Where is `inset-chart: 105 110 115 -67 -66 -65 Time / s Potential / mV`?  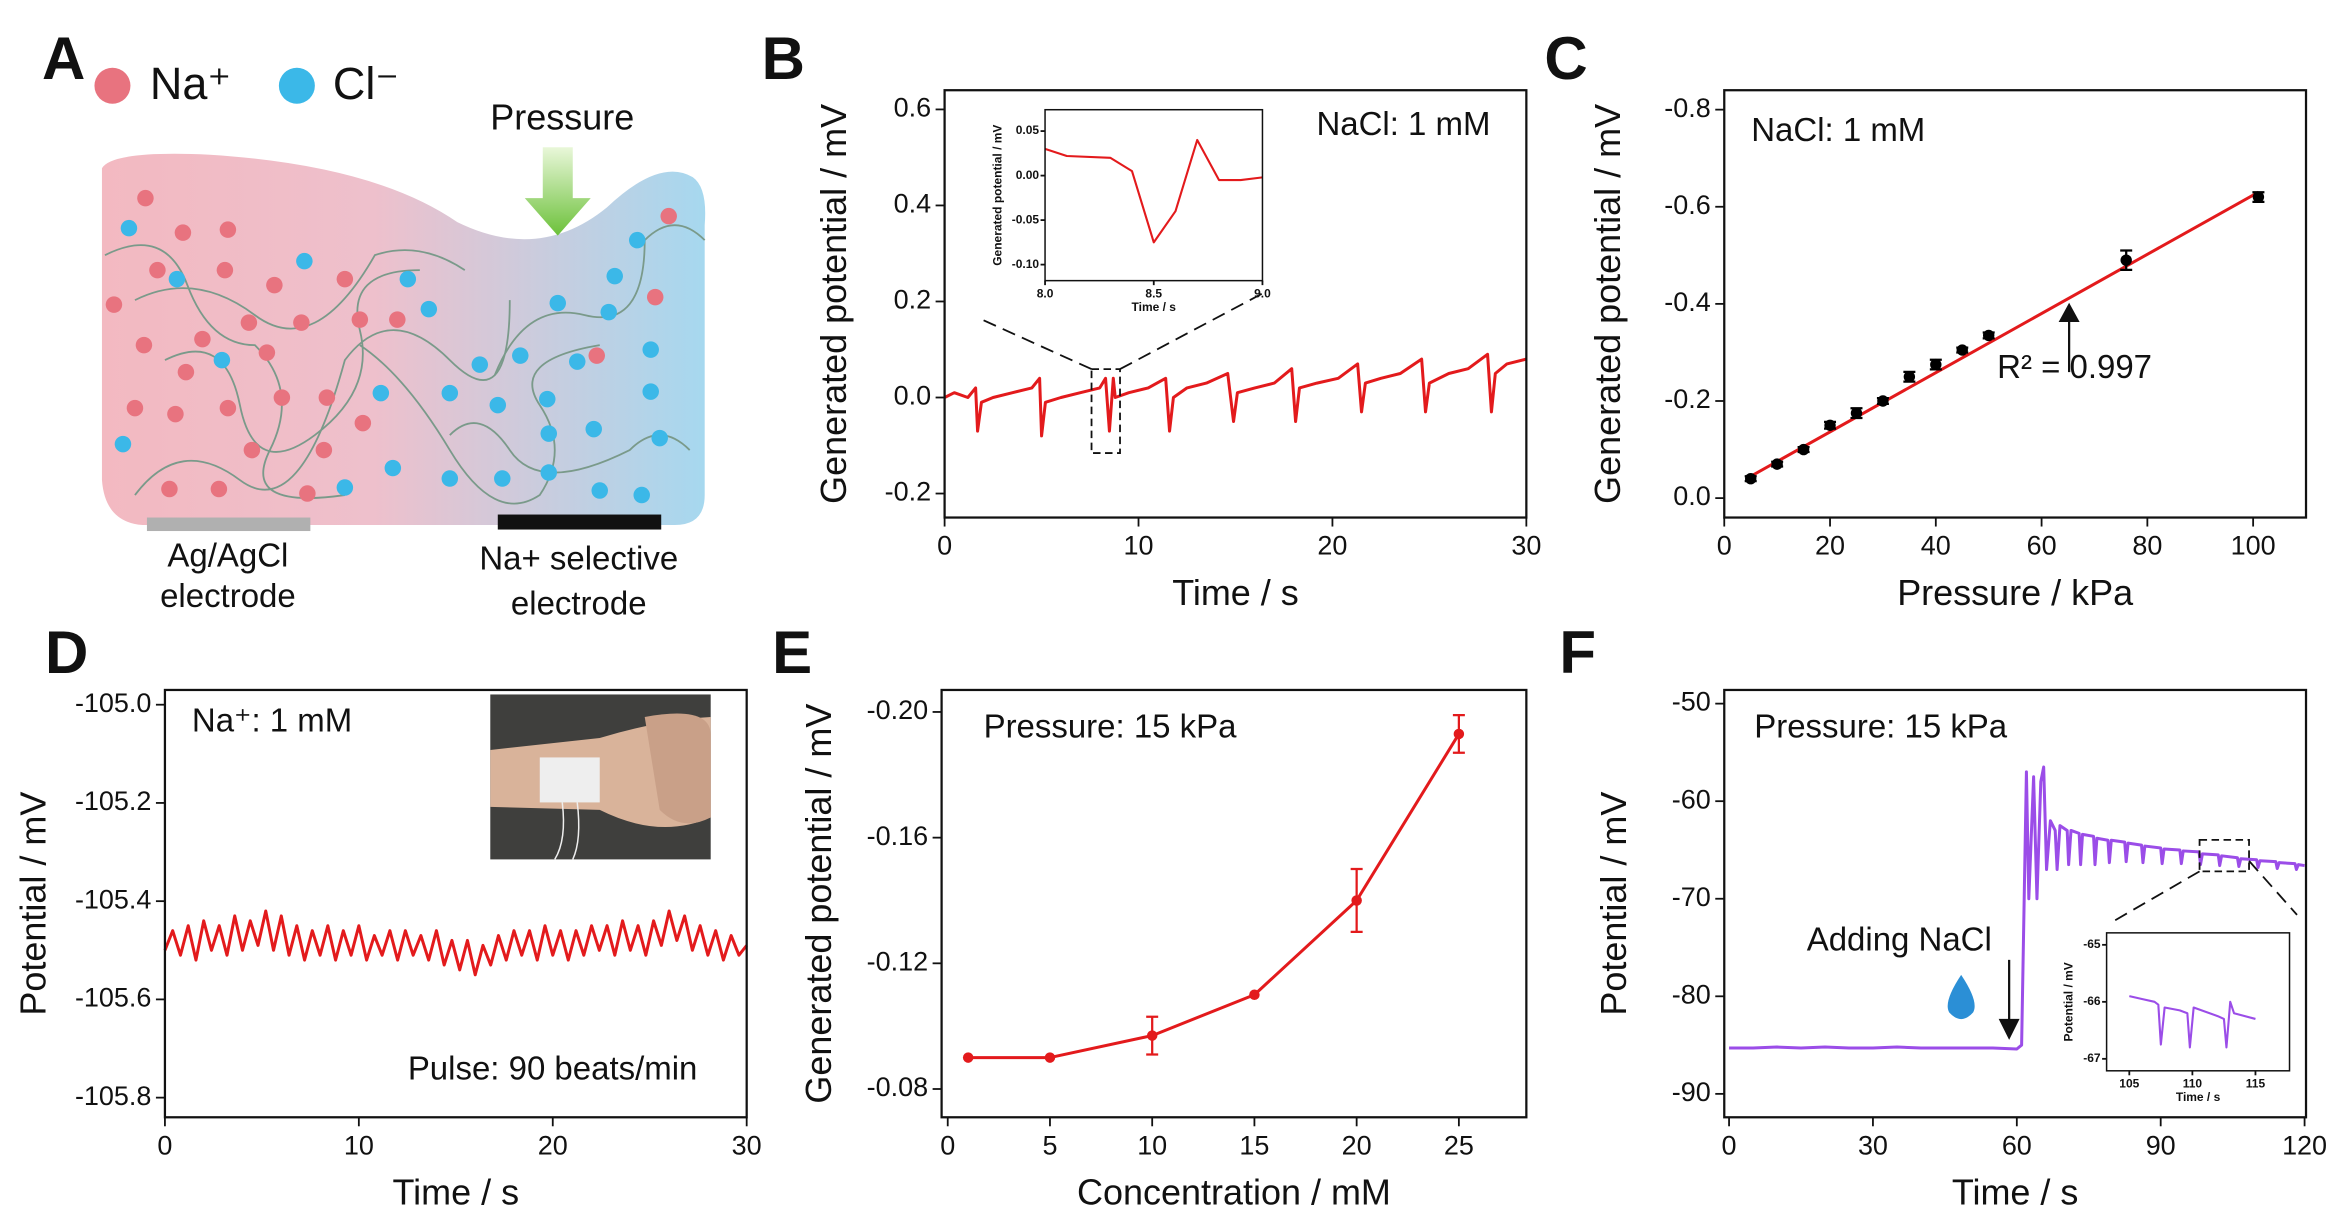 inset-chart: 105 110 115 -67 -66 -65 Time / s Potential / mV is located at coordinates (2176, 1018).